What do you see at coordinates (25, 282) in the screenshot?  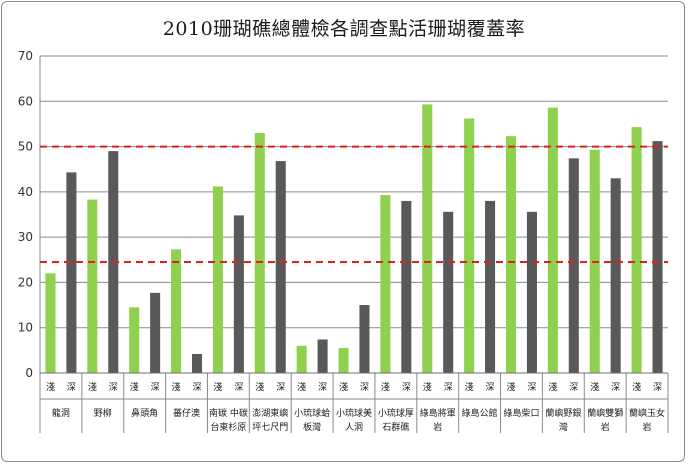 I see `y-tick-label: 20` at bounding box center [25, 282].